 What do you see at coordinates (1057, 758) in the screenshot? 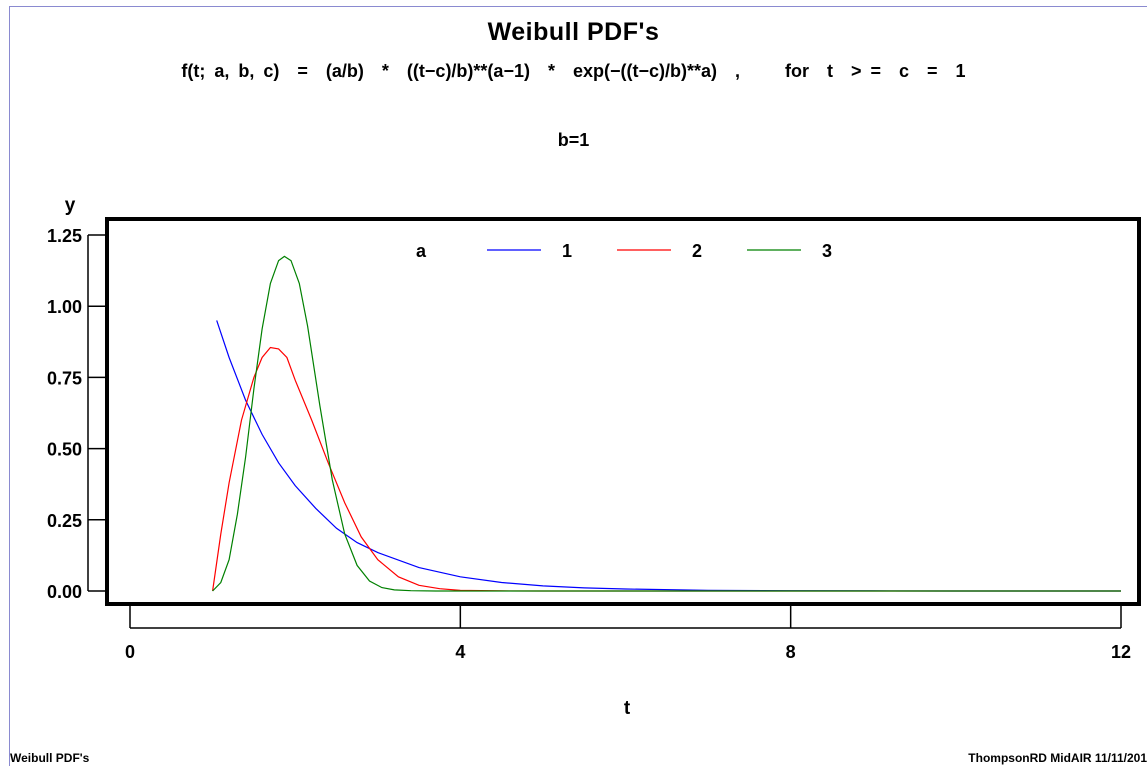
I see `footer-right: ThompsonRD MidAIR 11/11/201` at bounding box center [1057, 758].